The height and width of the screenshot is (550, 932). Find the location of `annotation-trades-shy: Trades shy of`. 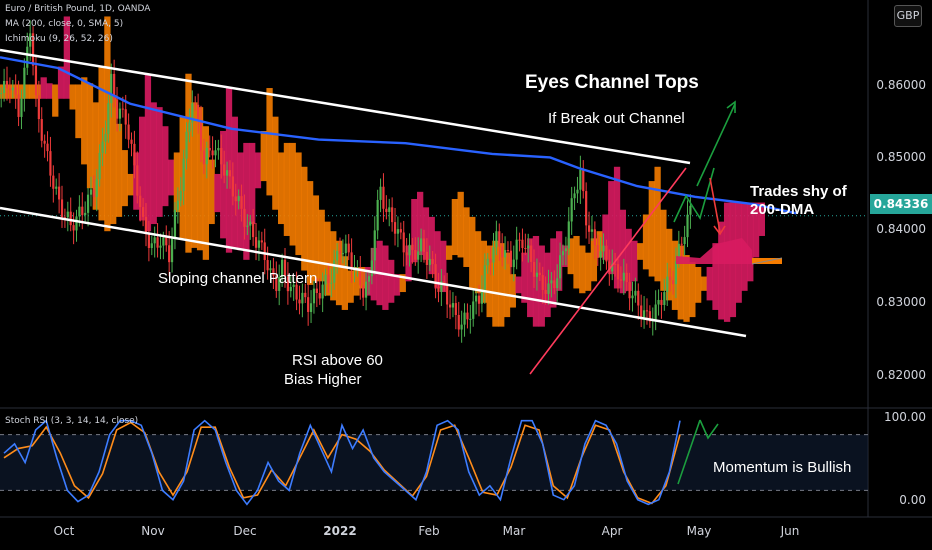

annotation-trades-shy: Trades shy of is located at coordinates (798, 191).